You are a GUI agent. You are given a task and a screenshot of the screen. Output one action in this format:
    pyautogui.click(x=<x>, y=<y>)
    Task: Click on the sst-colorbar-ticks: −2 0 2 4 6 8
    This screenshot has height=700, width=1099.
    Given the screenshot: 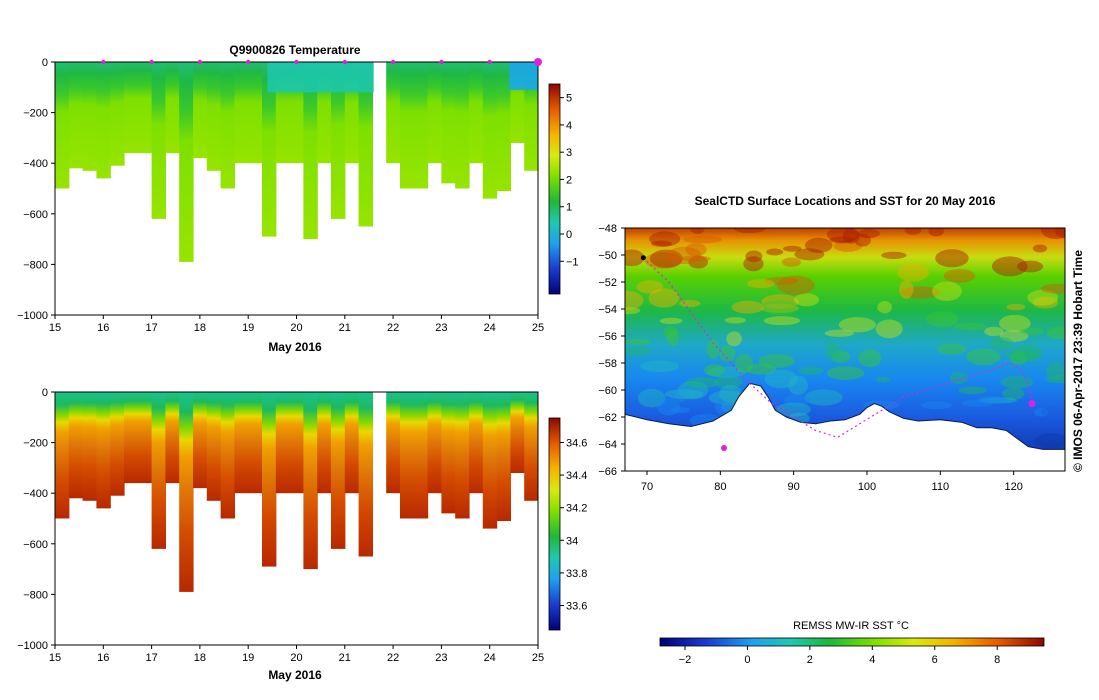 What is the action you would take?
    pyautogui.click(x=839, y=656)
    